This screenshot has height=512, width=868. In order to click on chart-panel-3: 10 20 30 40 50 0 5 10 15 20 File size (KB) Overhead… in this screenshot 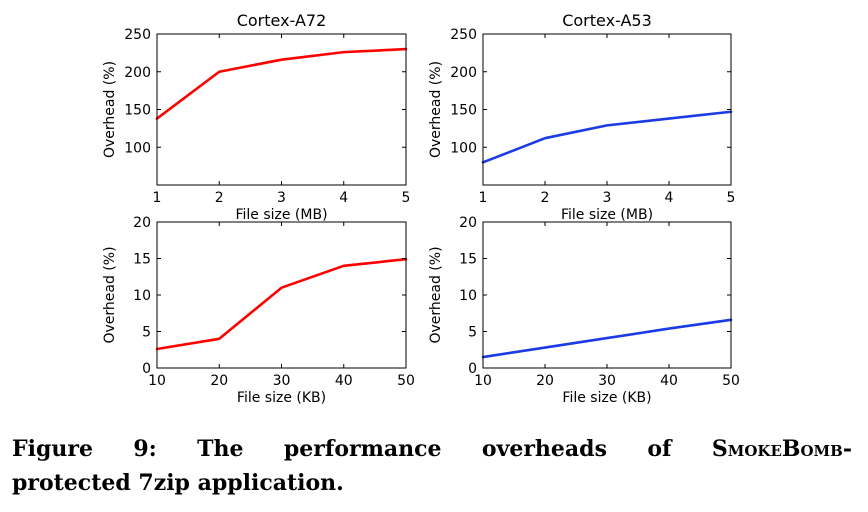, I will do `click(258, 310)`.